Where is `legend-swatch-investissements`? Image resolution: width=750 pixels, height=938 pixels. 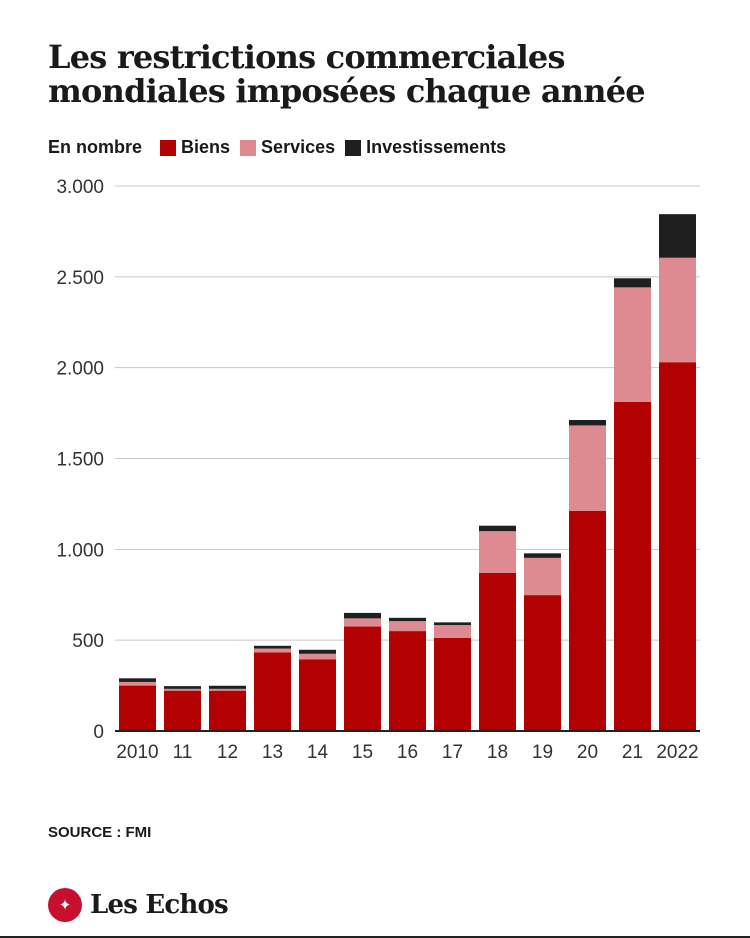 legend-swatch-investissements is located at coordinates (353, 147).